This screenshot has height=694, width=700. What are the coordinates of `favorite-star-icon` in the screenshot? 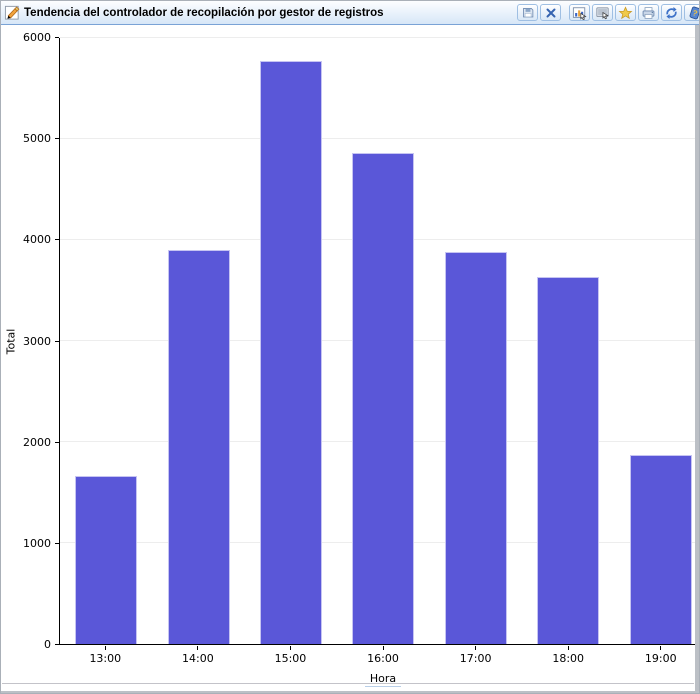 It's located at (625, 12).